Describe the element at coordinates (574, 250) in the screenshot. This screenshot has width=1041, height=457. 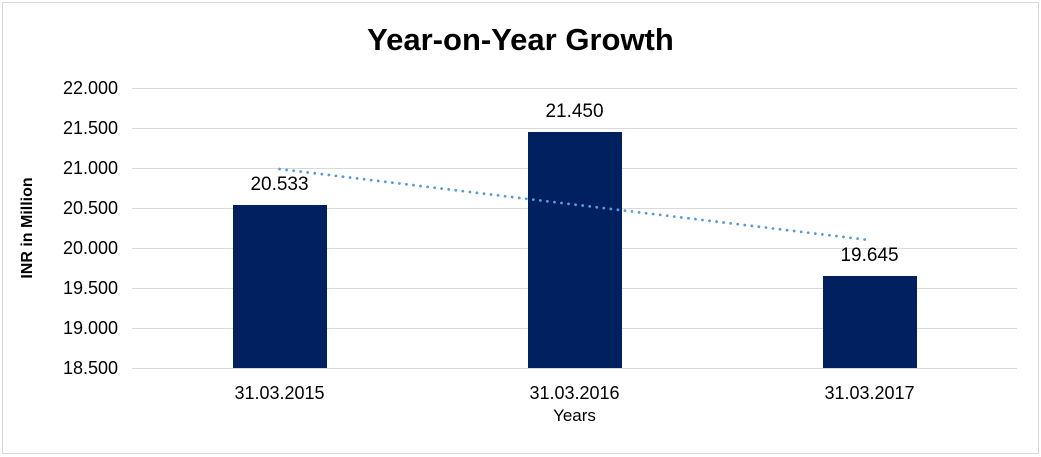
I see `bar-31.03.2016` at that location.